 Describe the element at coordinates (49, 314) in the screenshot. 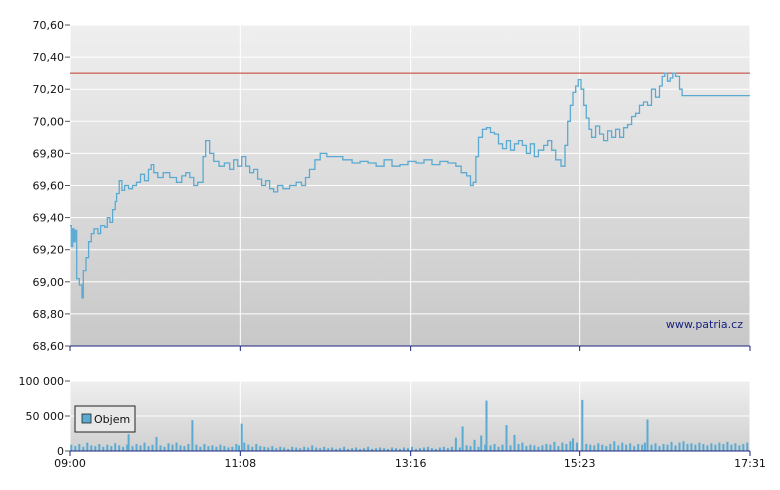

I see `price-y-tick-label: 68,80` at that location.